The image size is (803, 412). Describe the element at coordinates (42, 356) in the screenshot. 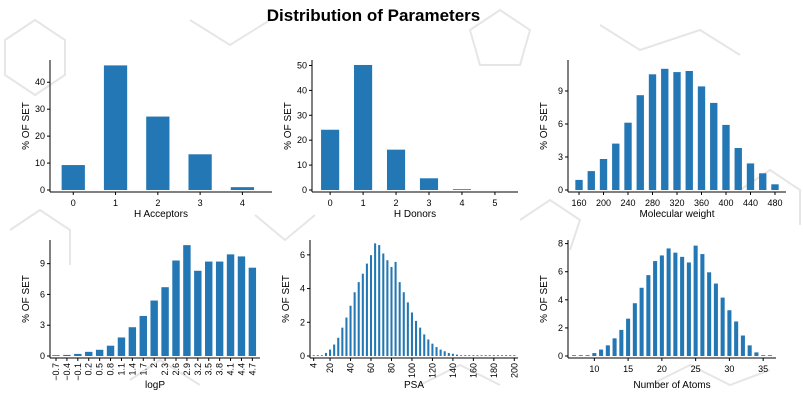

I see `chart-logp-y-tick-label: 0` at that location.